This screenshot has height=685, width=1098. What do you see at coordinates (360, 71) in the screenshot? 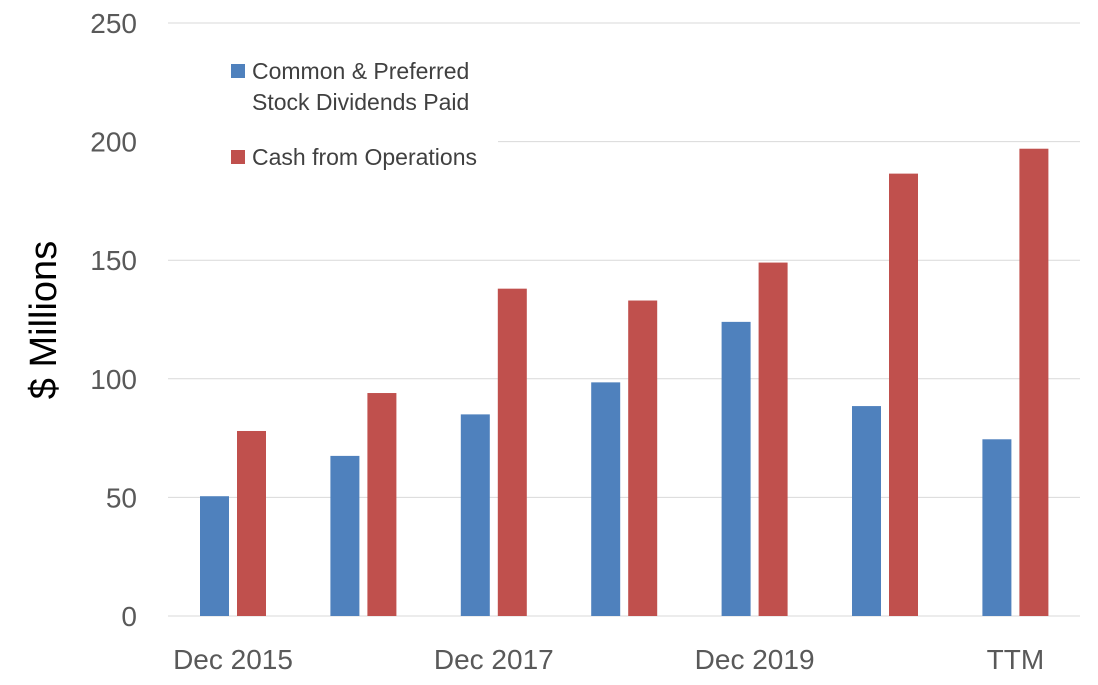
I see `legend-label-dividends-line1: Common & Preferred` at bounding box center [360, 71].